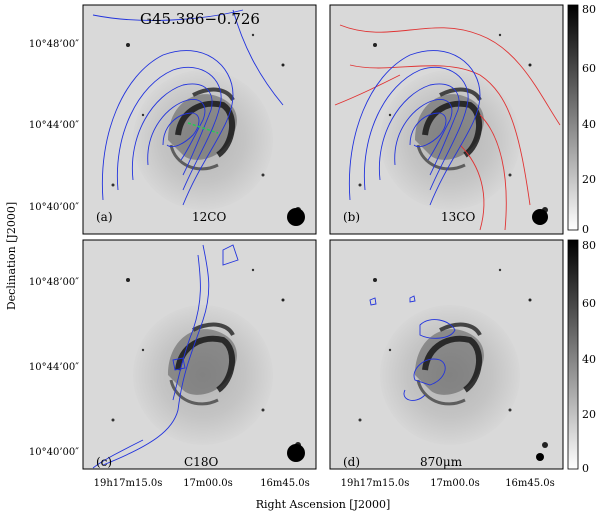  What do you see at coordinates (441, 462) in the screenshot?
I see `panel-d-tracer: 870μm` at bounding box center [441, 462].